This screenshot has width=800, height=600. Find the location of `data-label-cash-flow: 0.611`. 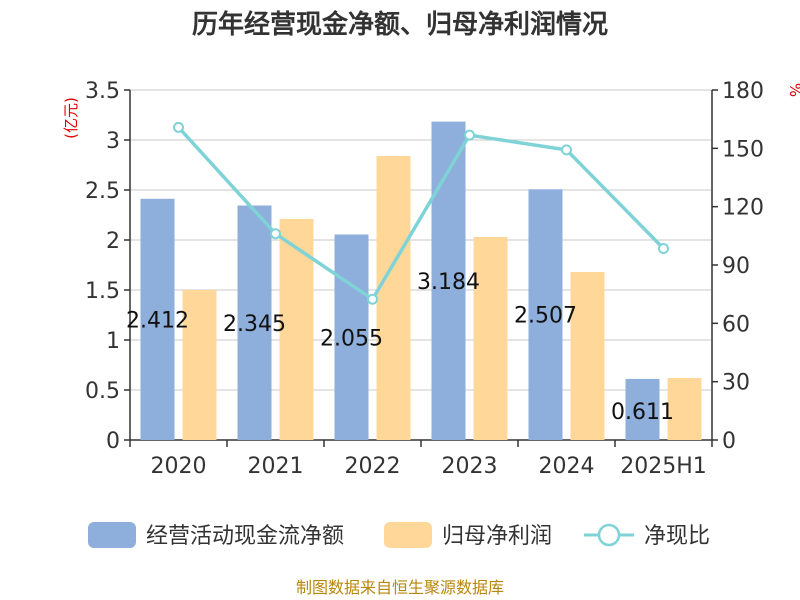

data-label-cash-flow: 0.611 is located at coordinates (642, 412).